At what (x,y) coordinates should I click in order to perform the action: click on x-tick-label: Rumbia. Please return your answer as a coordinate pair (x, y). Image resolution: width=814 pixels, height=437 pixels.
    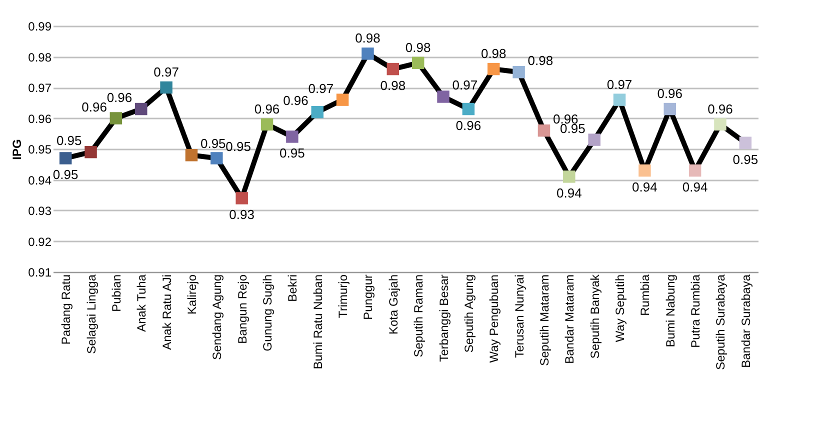
    Looking at the image, I should click on (645, 295).